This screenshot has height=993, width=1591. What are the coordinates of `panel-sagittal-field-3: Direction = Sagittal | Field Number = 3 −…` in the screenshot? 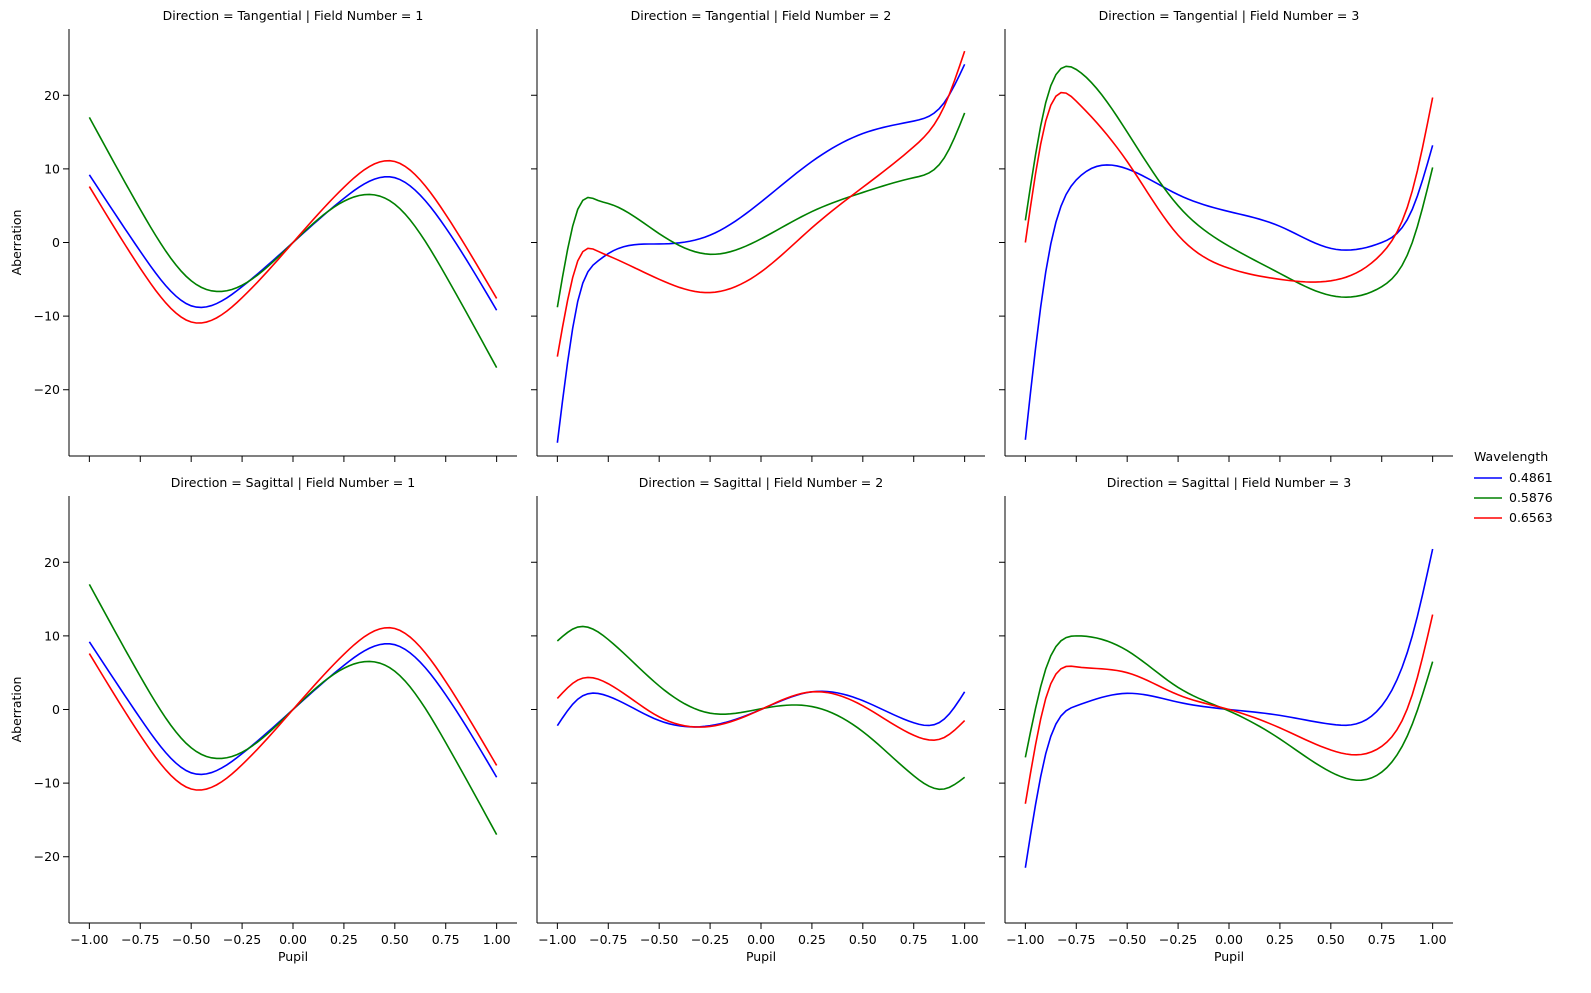 It's located at (1226, 719).